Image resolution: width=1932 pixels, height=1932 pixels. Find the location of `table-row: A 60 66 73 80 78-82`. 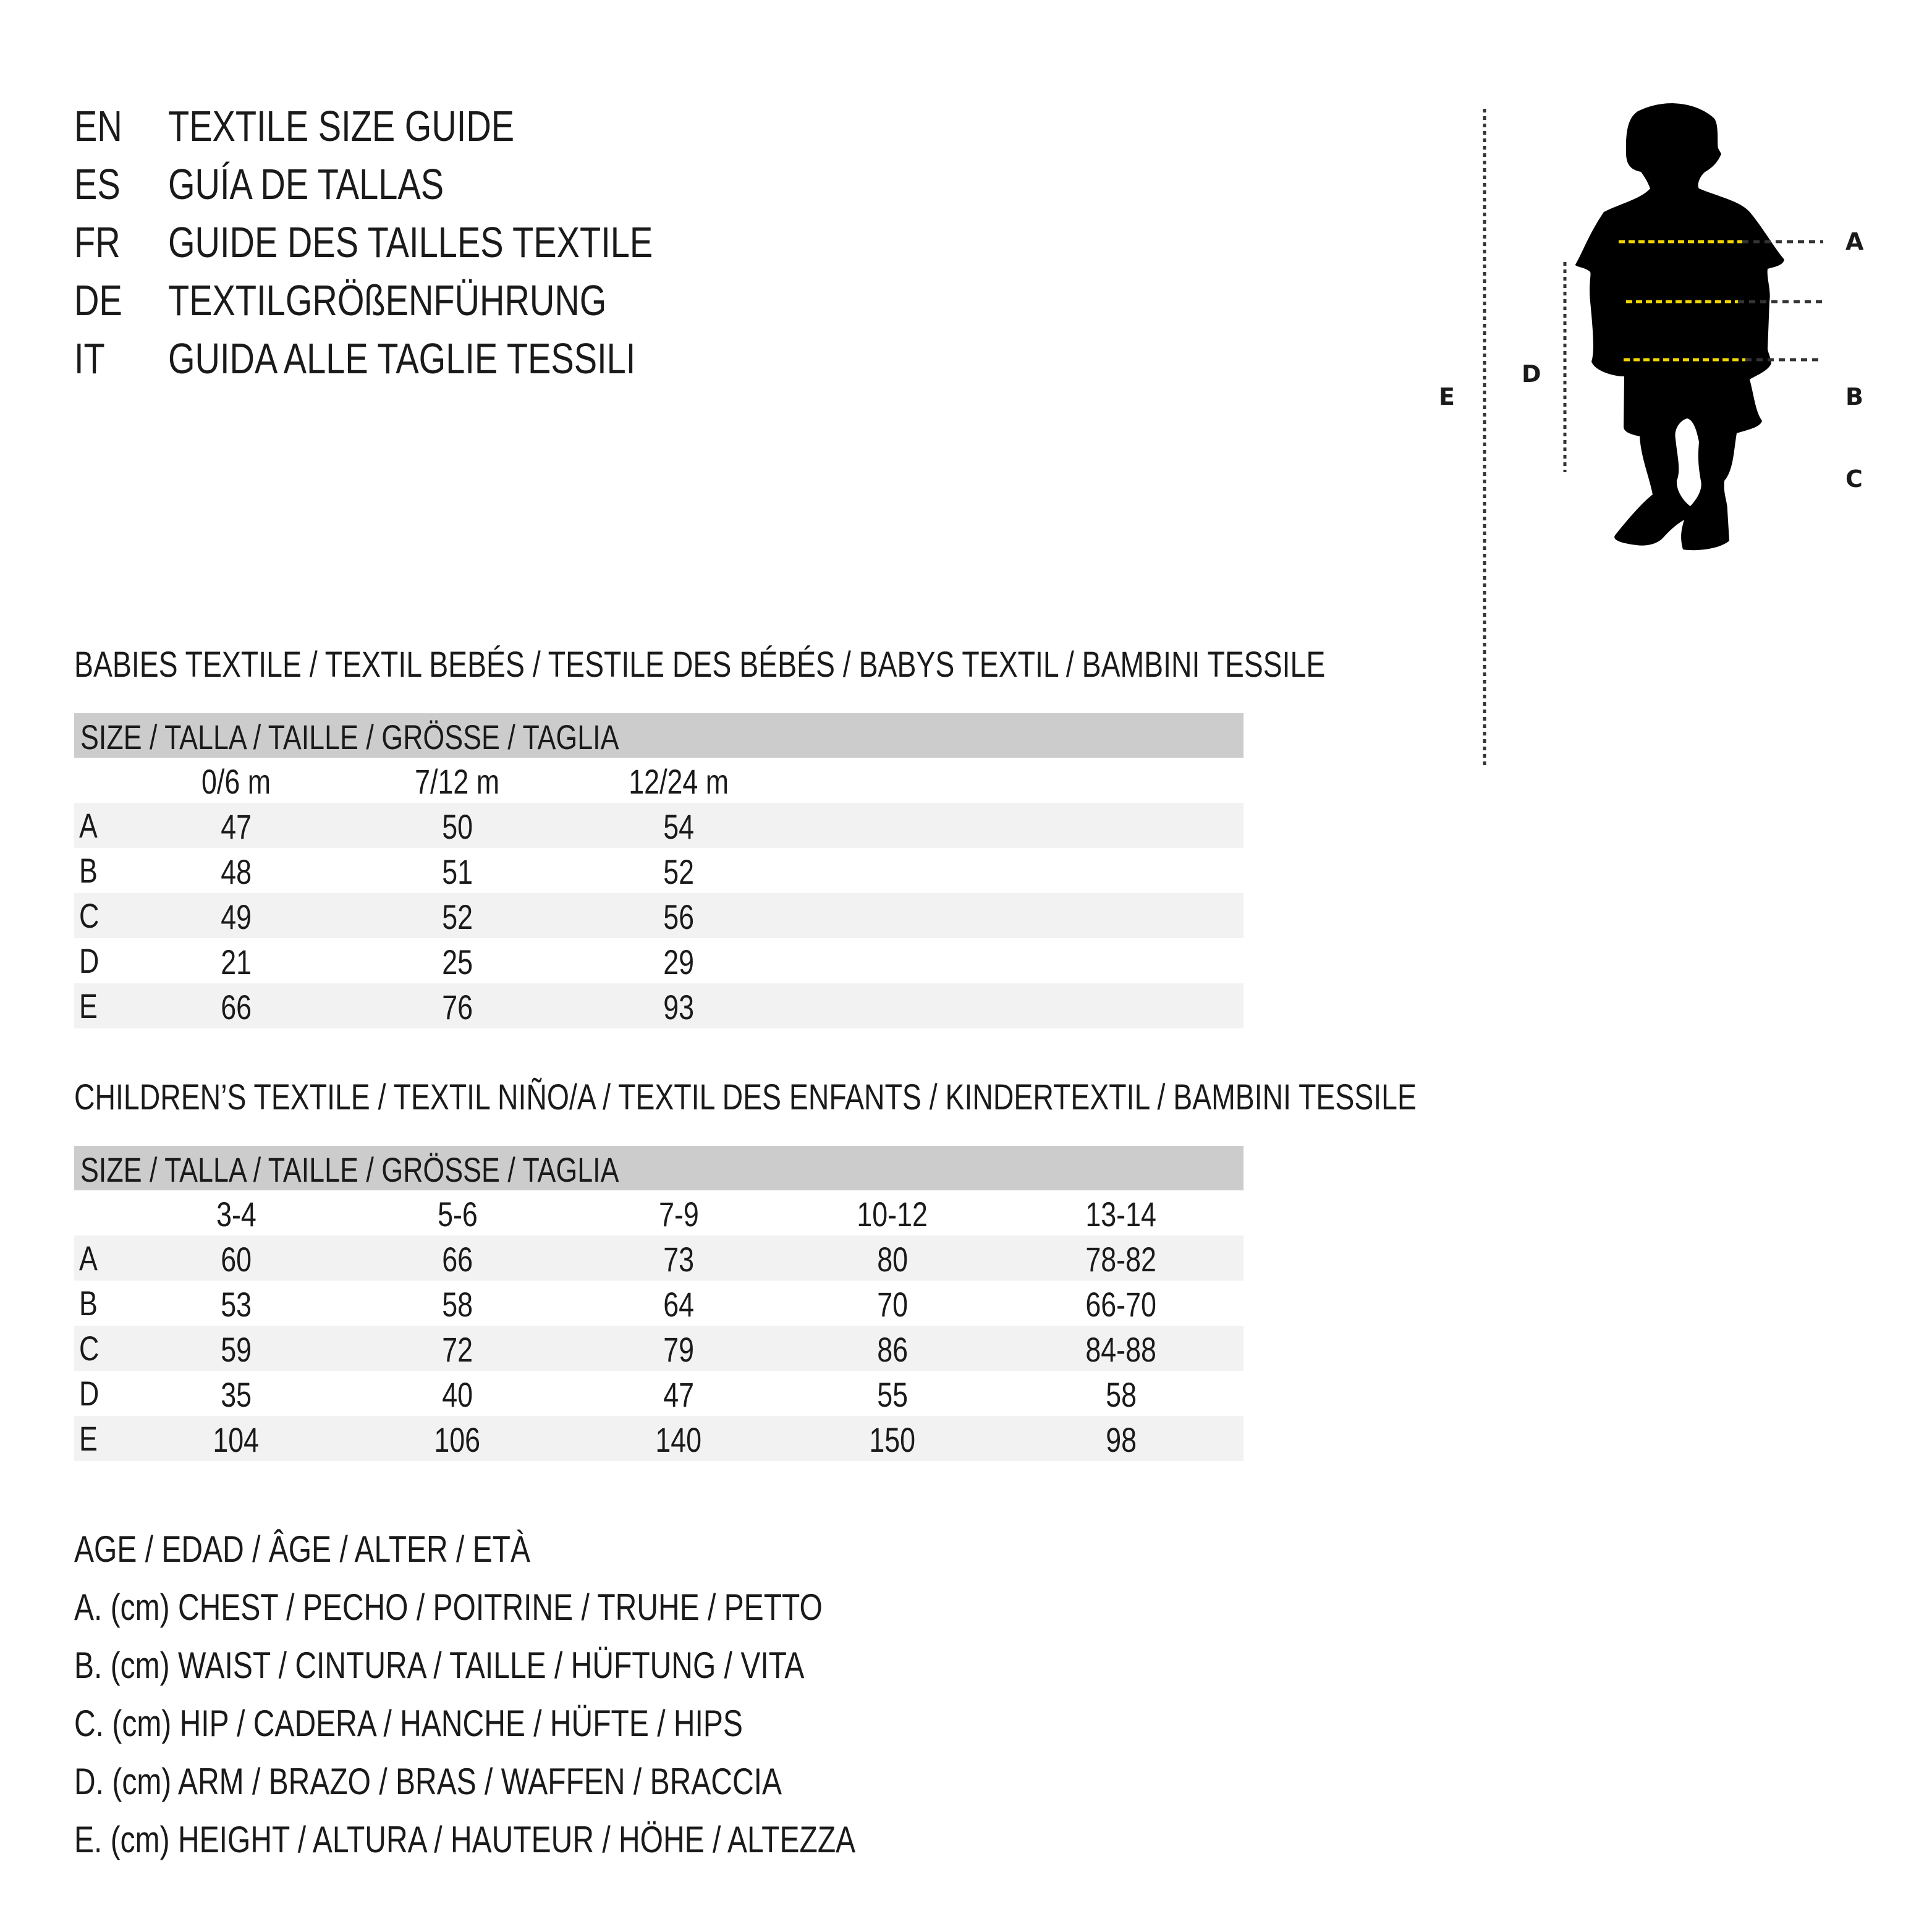

table-row: A 60 66 73 80 78-82 is located at coordinates (659, 1258).